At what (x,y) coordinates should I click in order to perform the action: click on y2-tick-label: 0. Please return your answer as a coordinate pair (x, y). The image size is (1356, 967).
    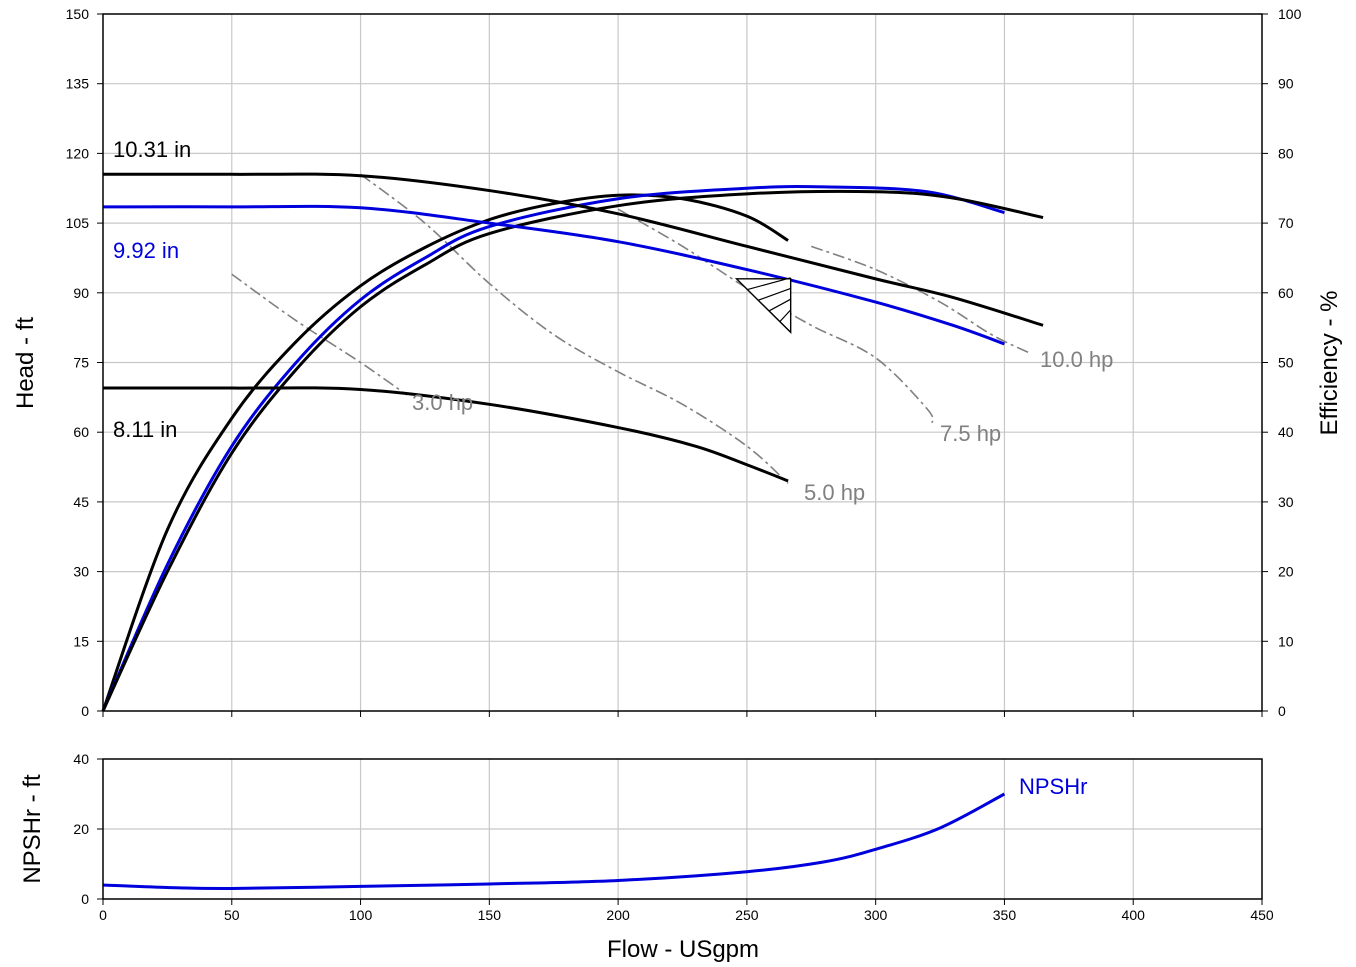
    Looking at the image, I should click on (1282, 711).